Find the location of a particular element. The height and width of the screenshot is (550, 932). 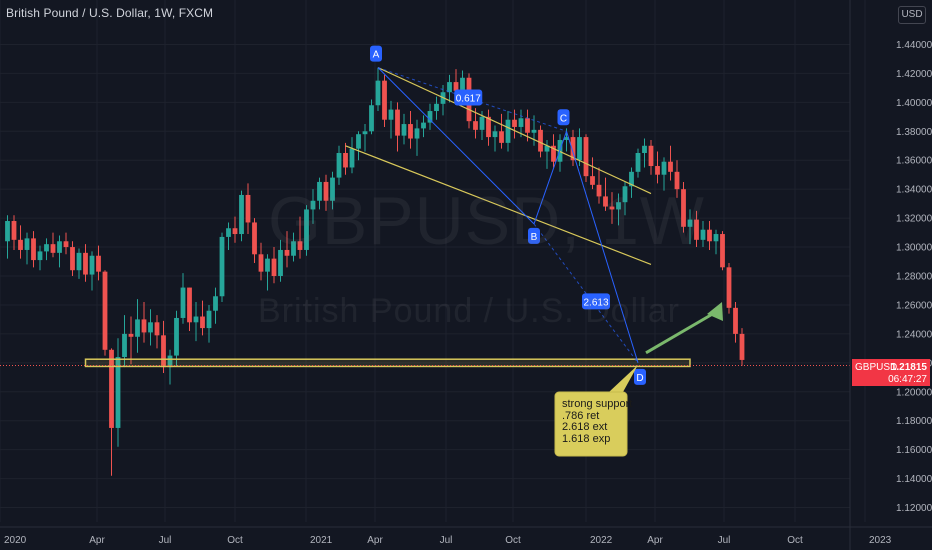

channel-upper-line is located at coordinates (514, 131).